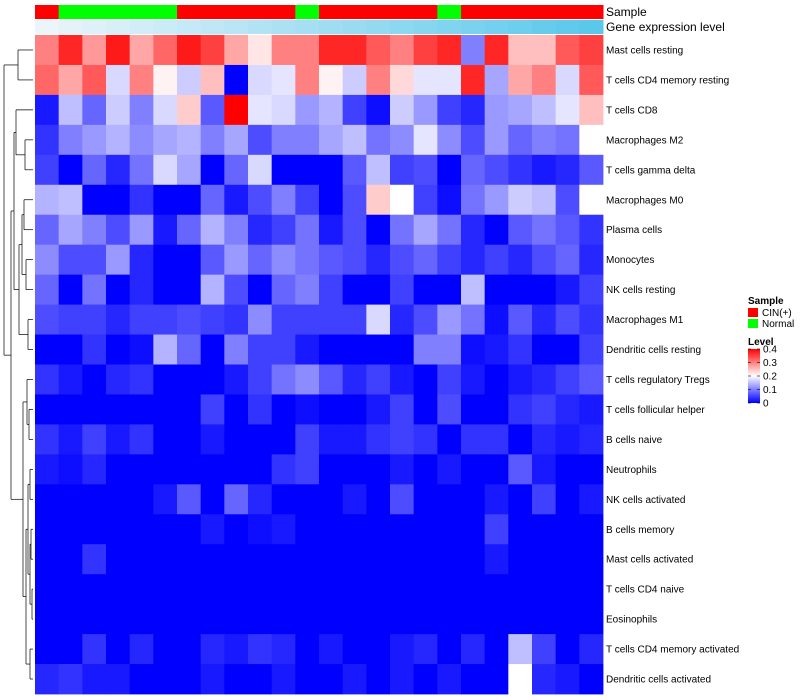 The width and height of the screenshot is (800, 700). I want to click on row-label: Macrophages M0, so click(645, 200).